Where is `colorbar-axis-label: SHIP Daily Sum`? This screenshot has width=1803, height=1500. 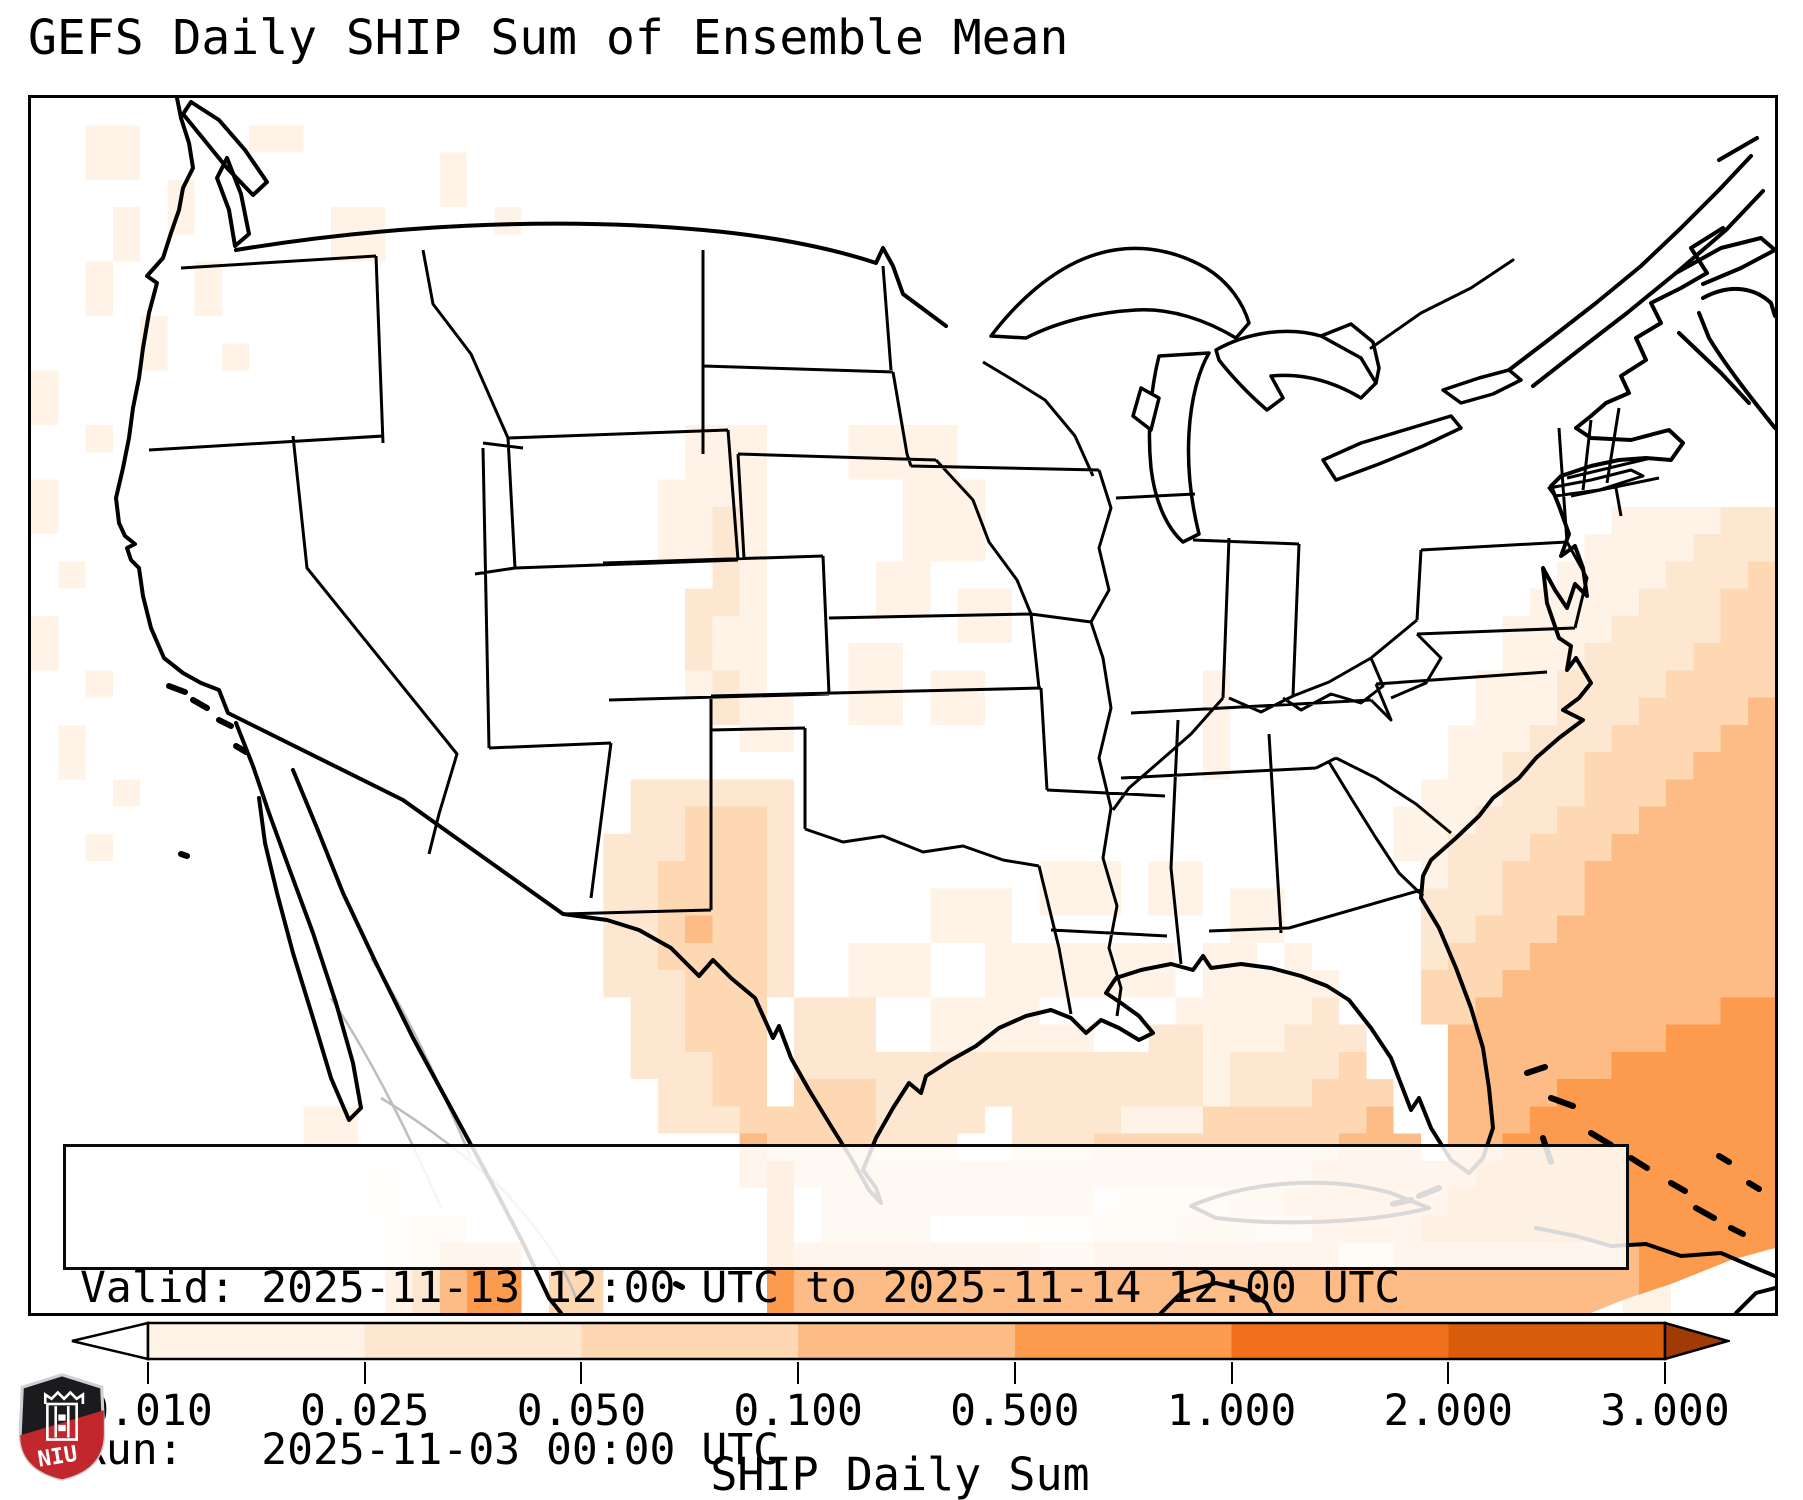
colorbar-axis-label: SHIP Daily Sum is located at coordinates (900, 1474).